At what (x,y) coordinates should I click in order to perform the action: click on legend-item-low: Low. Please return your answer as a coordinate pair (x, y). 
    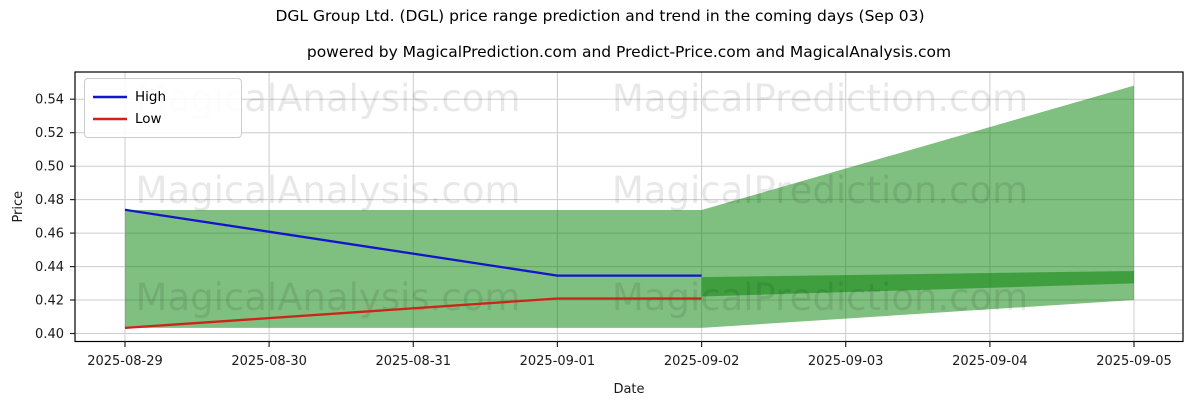
    Looking at the image, I should click on (162, 119).